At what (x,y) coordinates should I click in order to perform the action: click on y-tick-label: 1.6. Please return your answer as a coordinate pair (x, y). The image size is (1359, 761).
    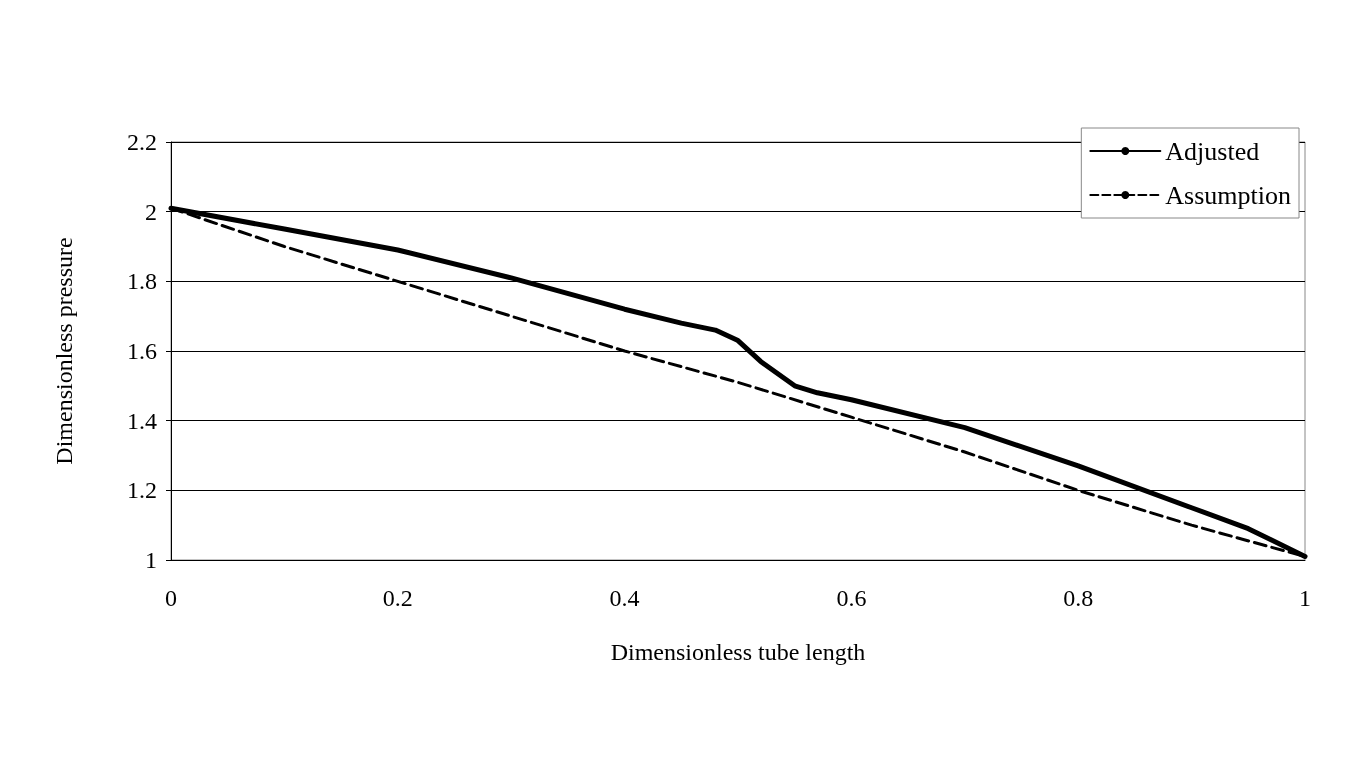
    Looking at the image, I should click on (142, 351).